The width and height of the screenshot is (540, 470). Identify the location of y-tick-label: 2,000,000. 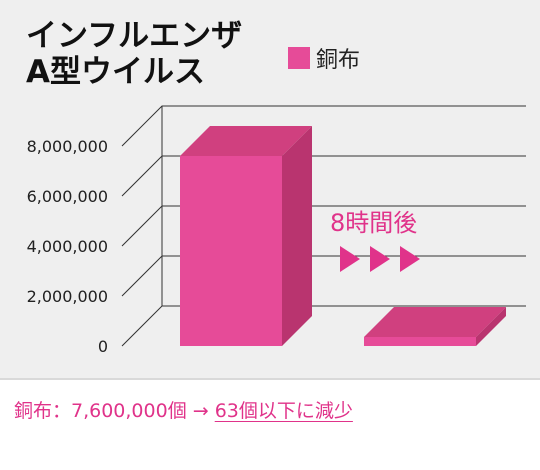
(67, 296).